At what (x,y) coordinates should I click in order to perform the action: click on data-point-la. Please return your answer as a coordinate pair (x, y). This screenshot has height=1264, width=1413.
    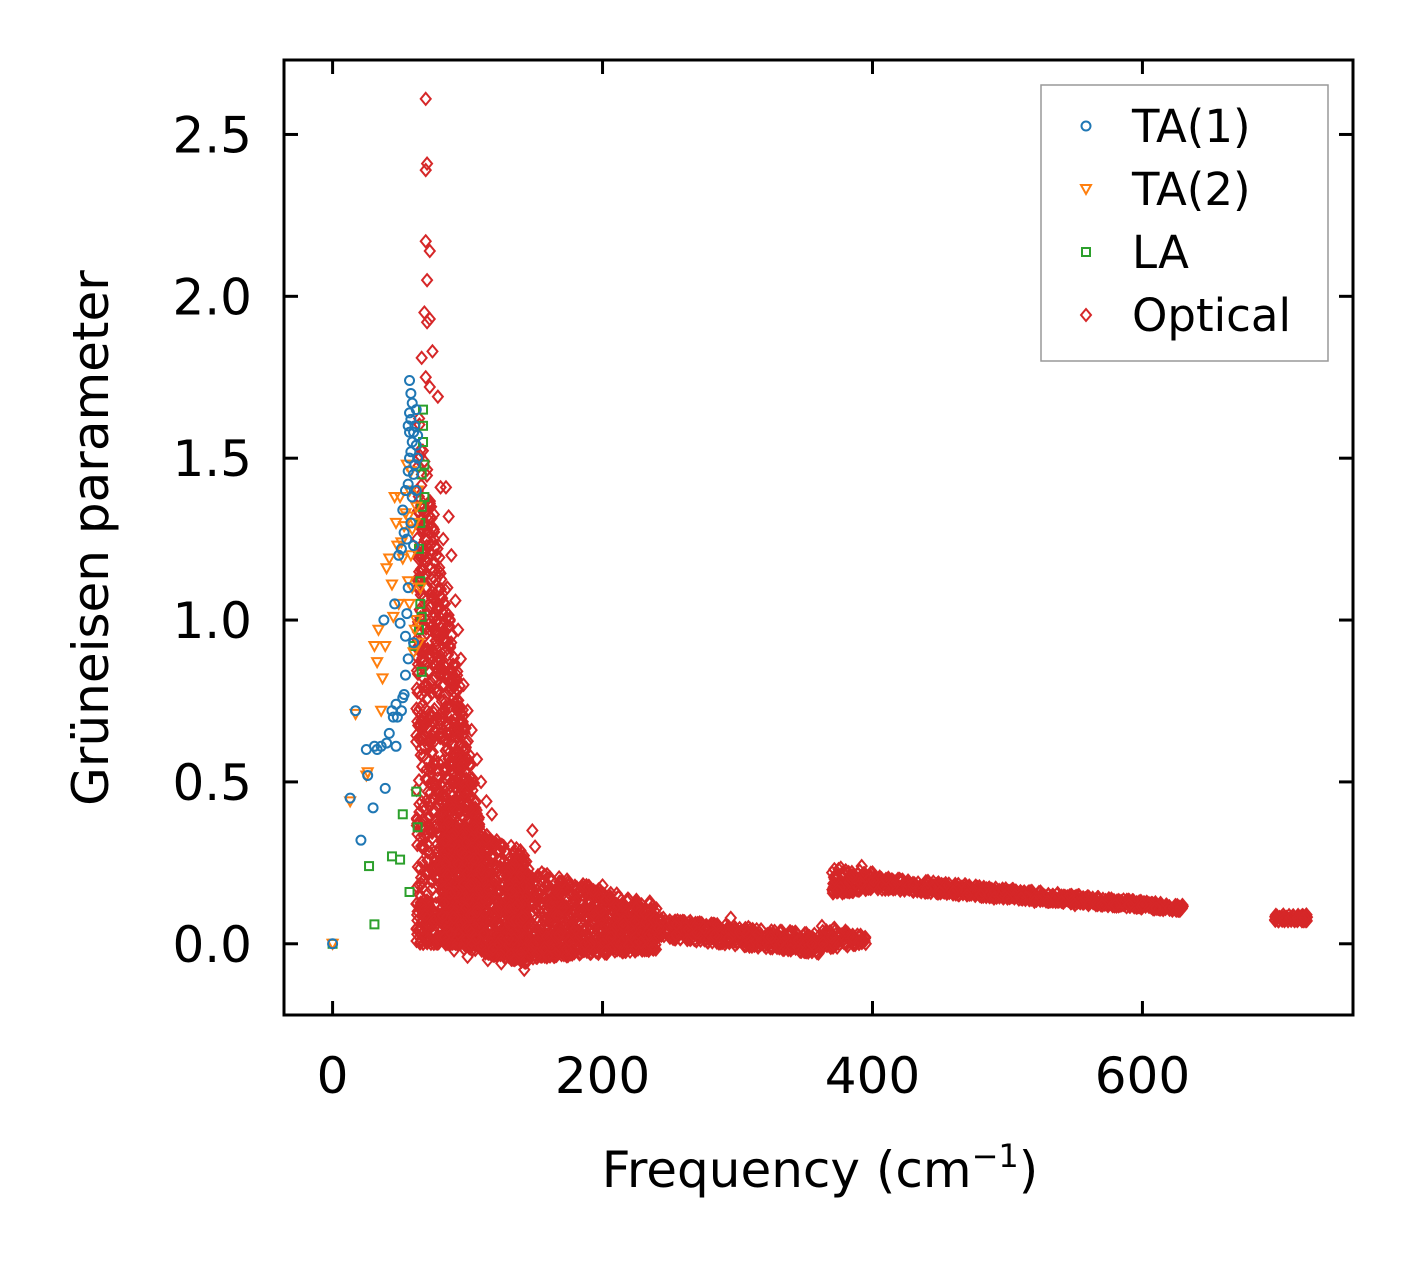
    Looking at the image, I should click on (424, 497).